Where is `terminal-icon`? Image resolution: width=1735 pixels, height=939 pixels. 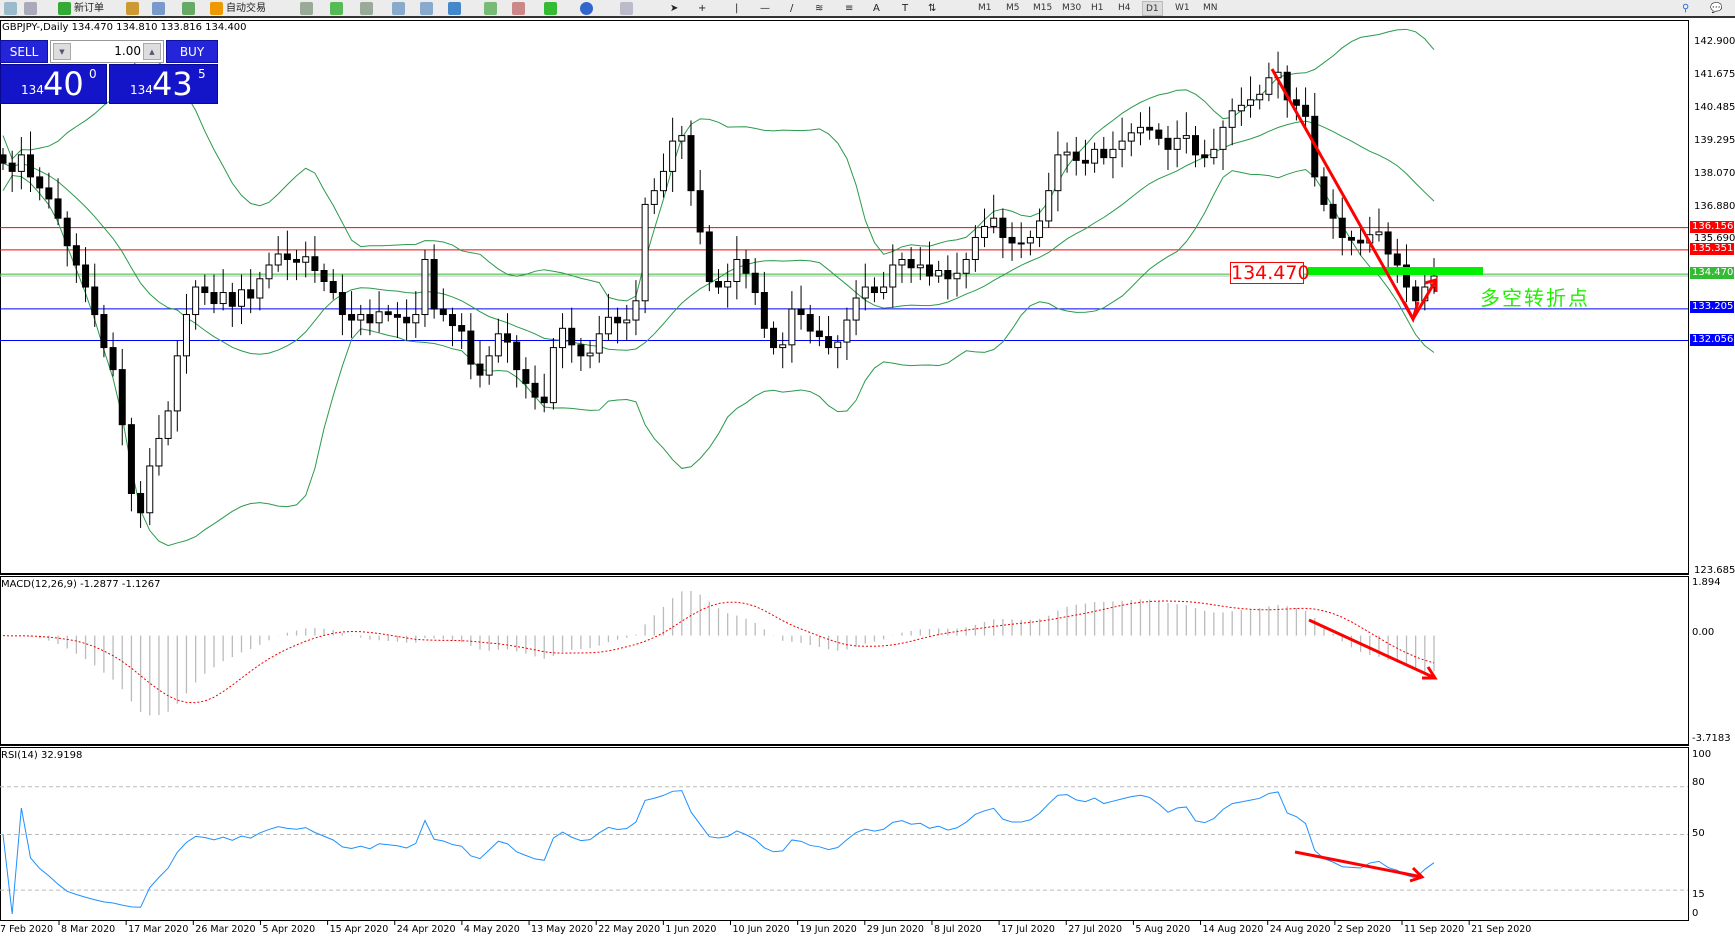
terminal-icon is located at coordinates (158, 8).